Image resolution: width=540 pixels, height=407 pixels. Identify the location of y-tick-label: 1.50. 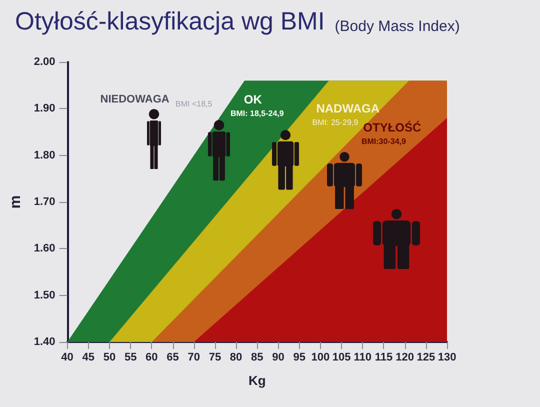
(45, 295).